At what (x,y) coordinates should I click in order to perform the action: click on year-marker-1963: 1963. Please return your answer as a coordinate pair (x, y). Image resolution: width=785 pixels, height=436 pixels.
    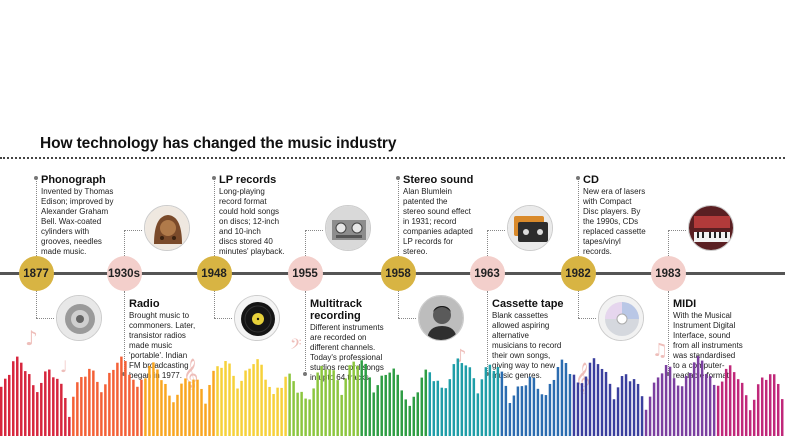
    Looking at the image, I should click on (487, 273).